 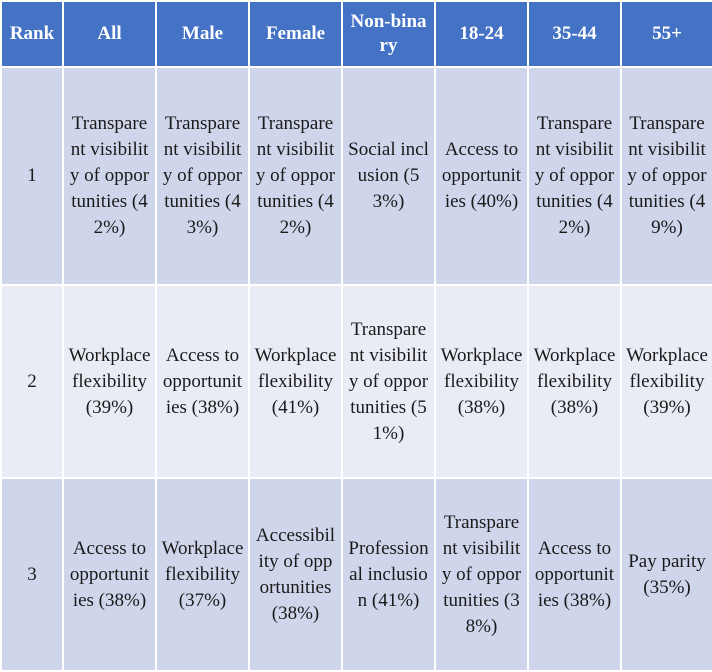 I want to click on table-cell: Workplace flexibility (41%), so click(x=295, y=381).